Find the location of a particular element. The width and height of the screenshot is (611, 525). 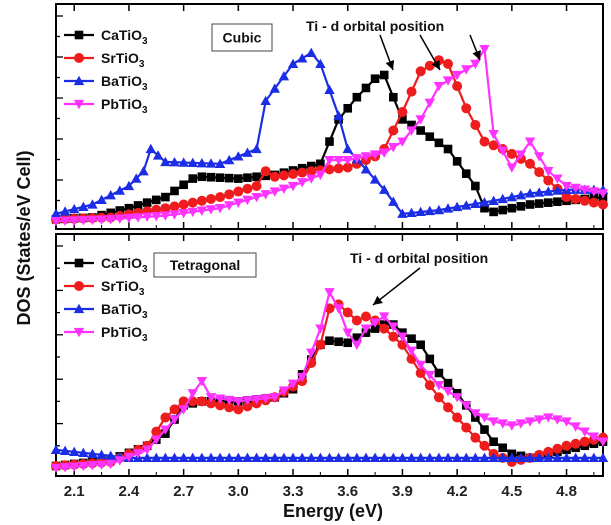

legend-label-pbtio3: PbTiO3 is located at coordinates (124, 334).